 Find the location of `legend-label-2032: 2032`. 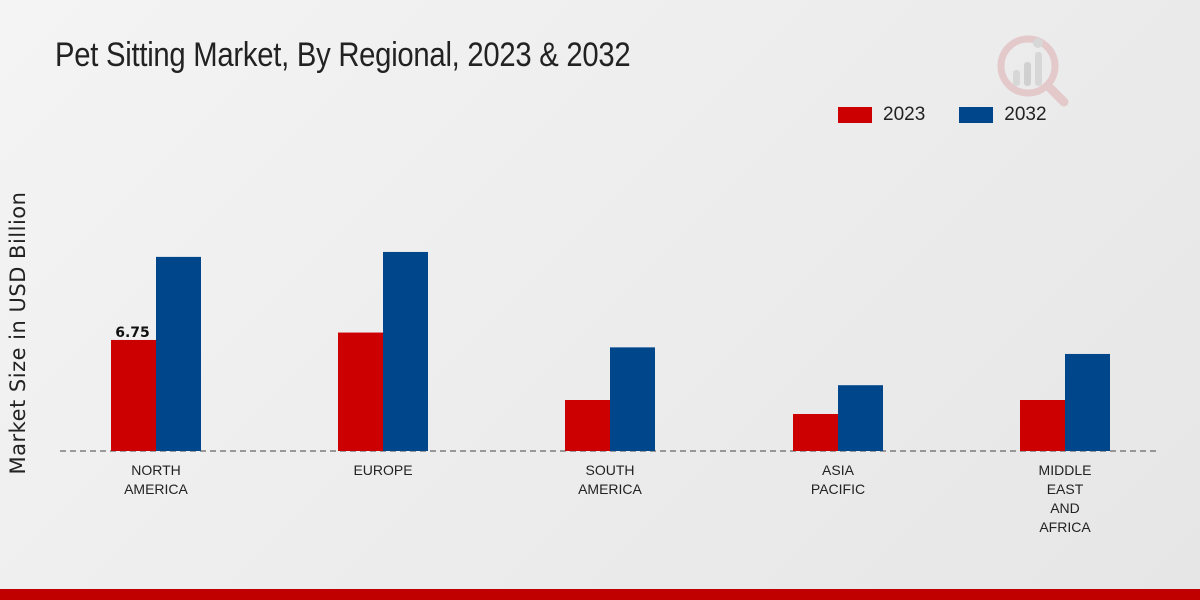

legend-label-2032: 2032 is located at coordinates (1025, 114).